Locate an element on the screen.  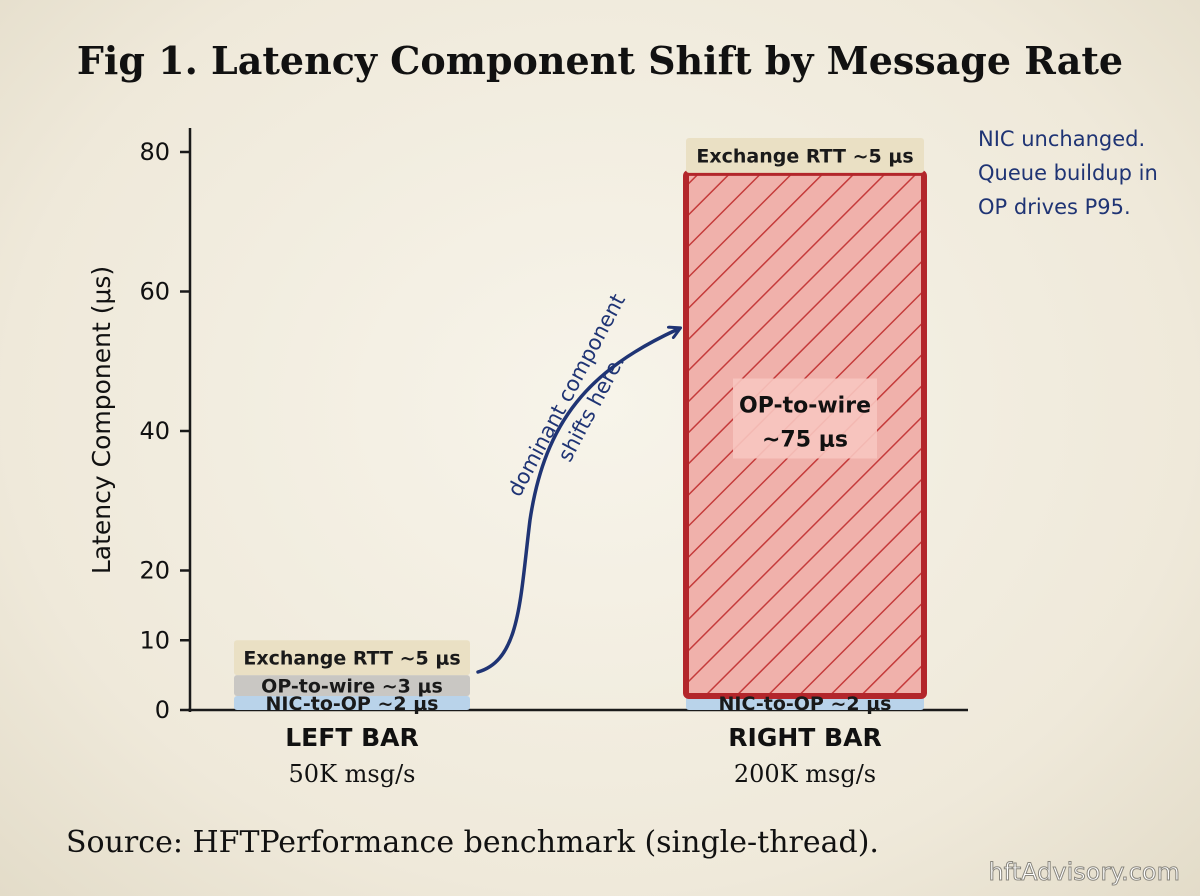
side-note-line-2: Queue buildup in is located at coordinates (1068, 173).